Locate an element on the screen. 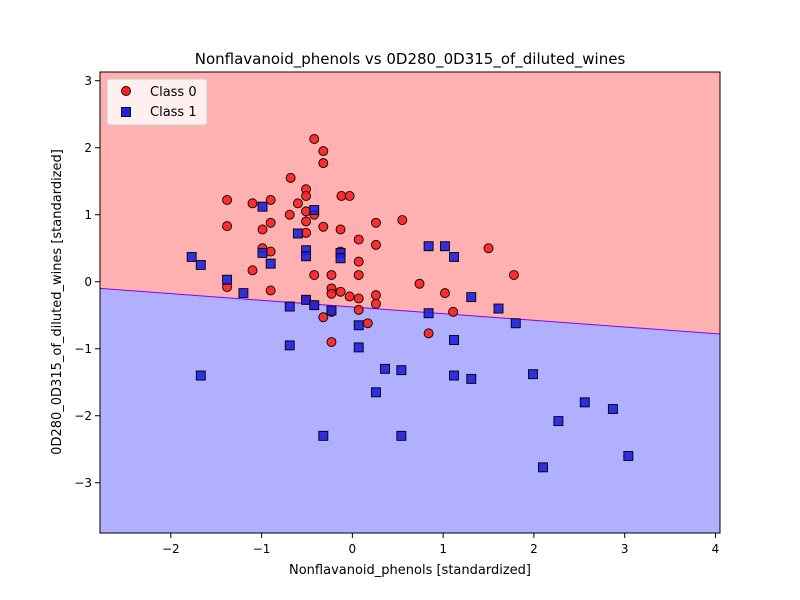  x-tick-label: 2 is located at coordinates (534, 549).